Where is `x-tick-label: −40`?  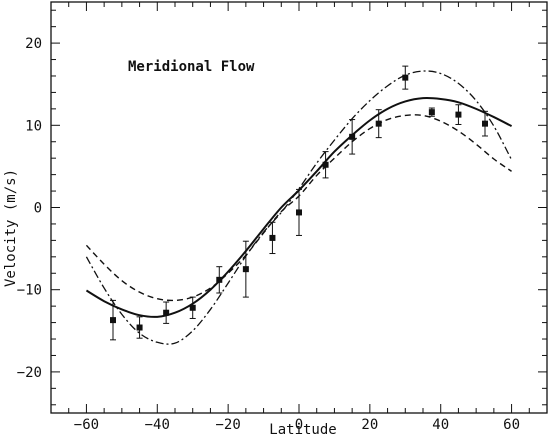 x-tick-label: −40 is located at coordinates (157, 425).